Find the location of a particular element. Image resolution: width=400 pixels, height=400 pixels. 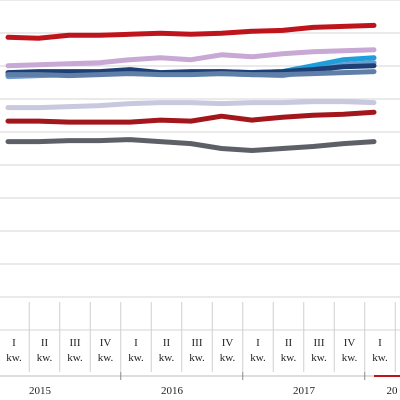

year-label: 2015 is located at coordinates (40, 391).